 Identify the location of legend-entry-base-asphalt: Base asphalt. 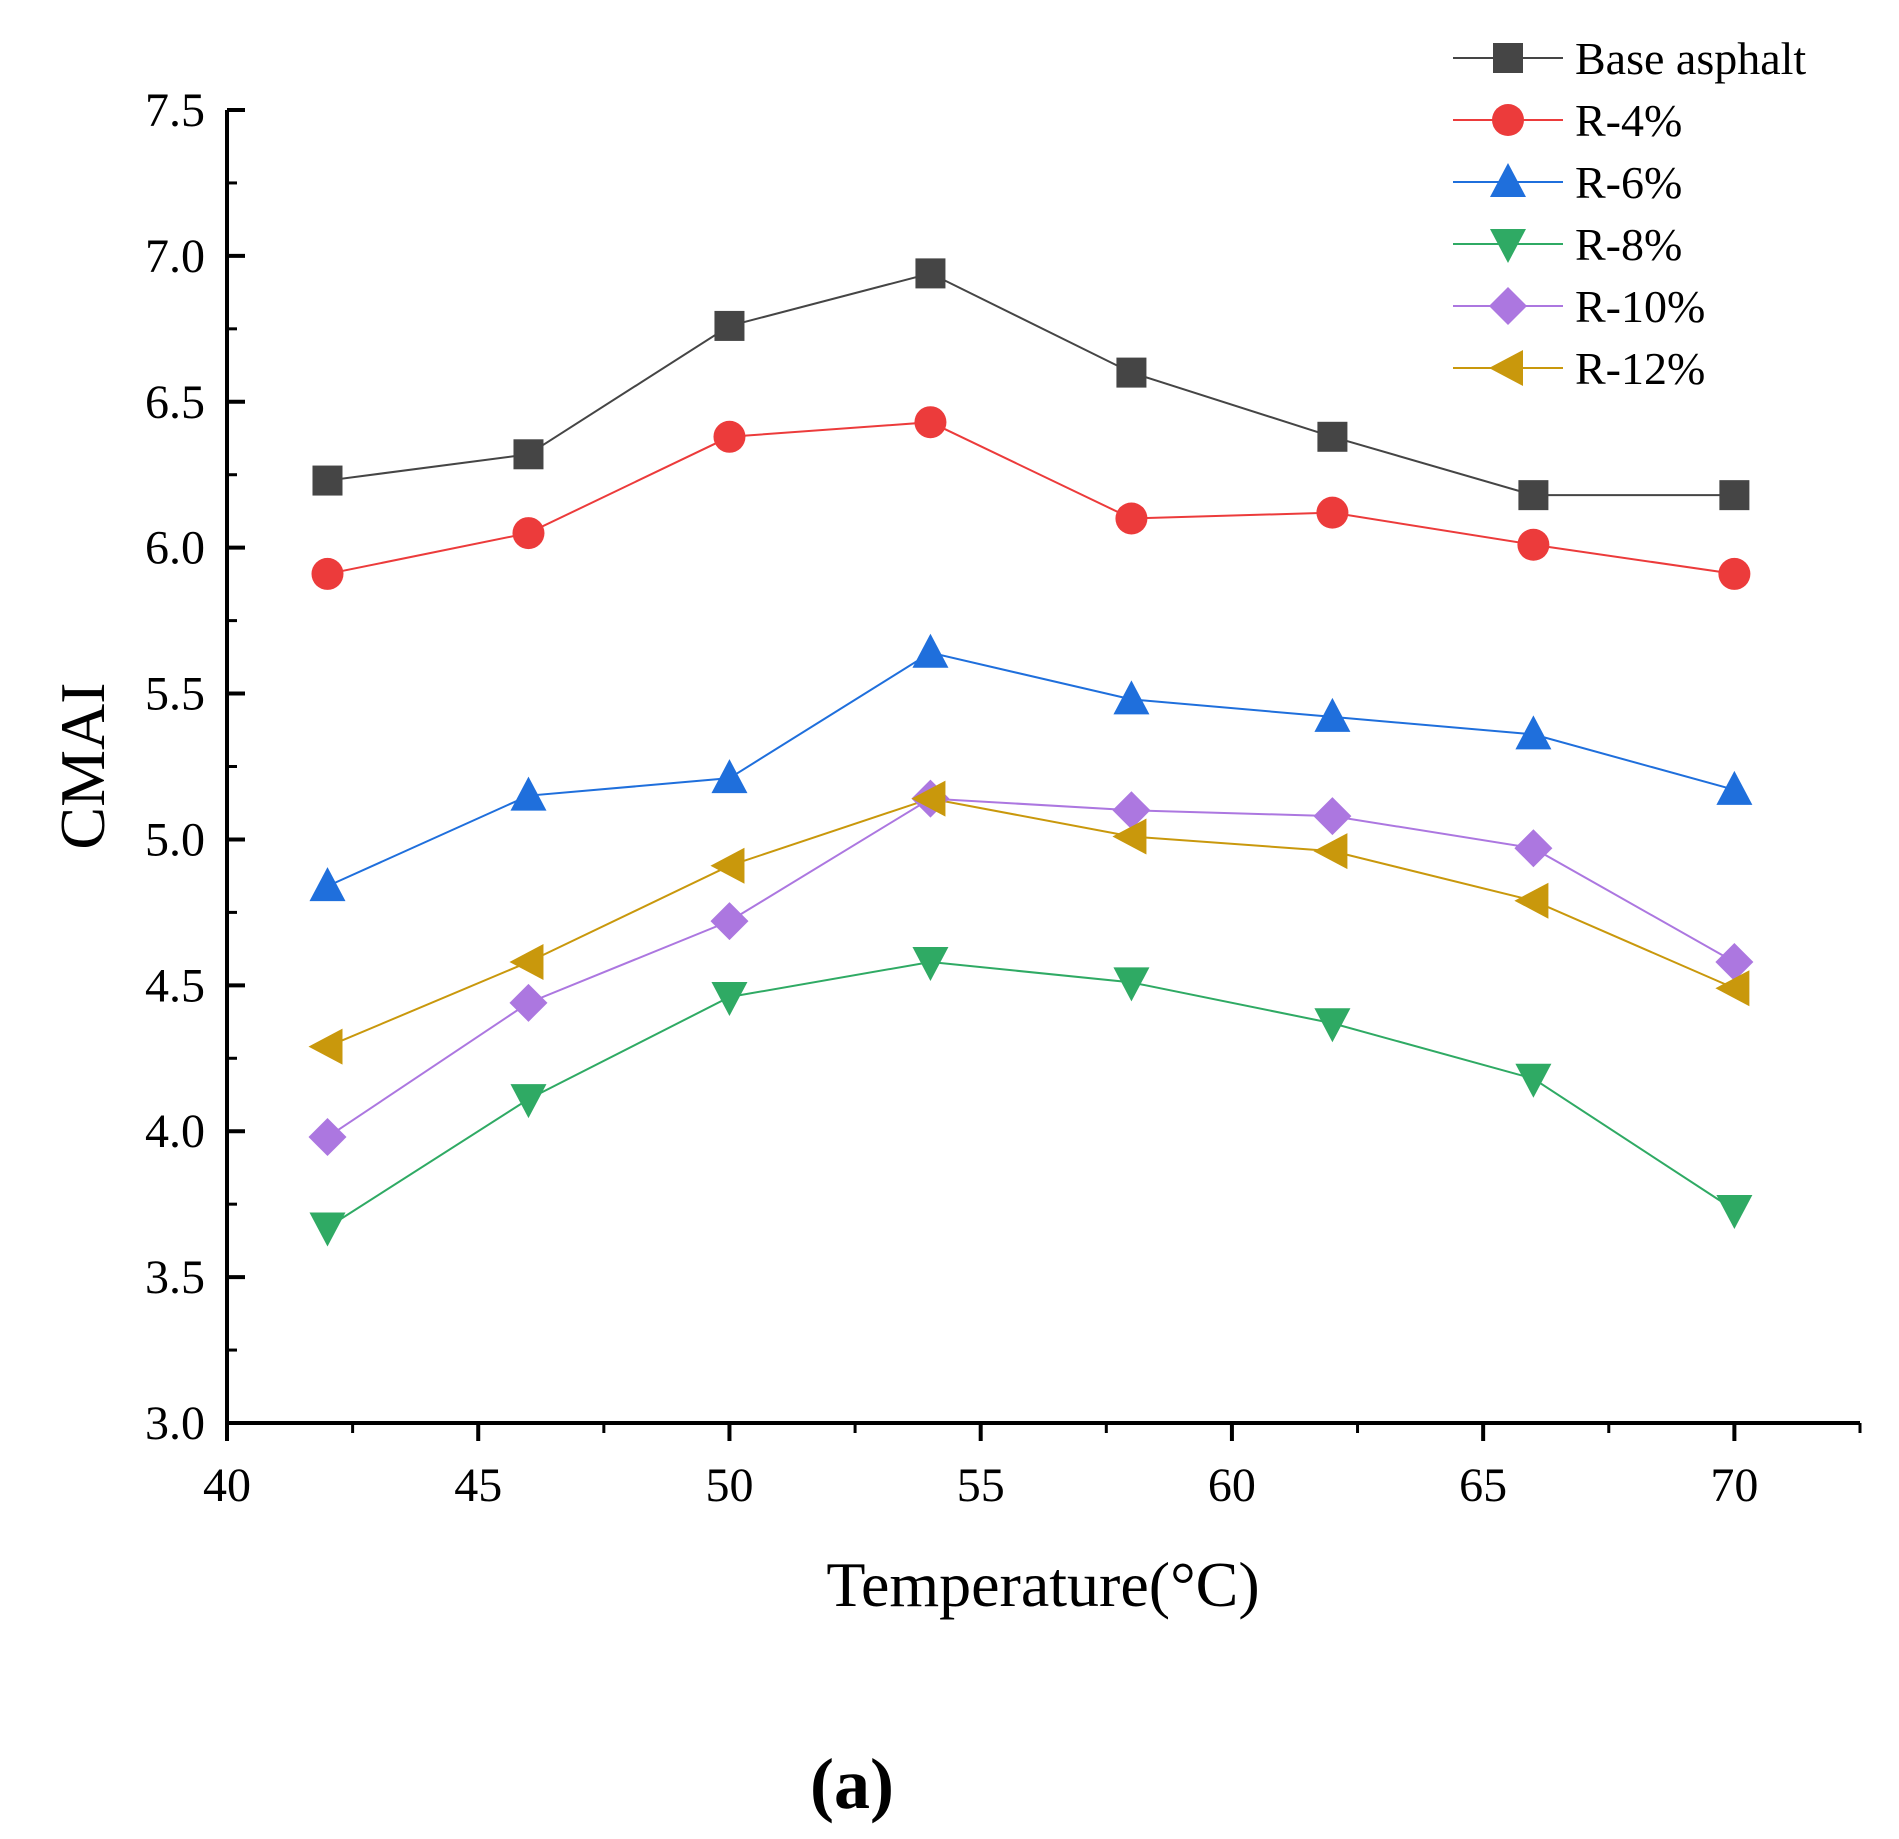
(1629, 58).